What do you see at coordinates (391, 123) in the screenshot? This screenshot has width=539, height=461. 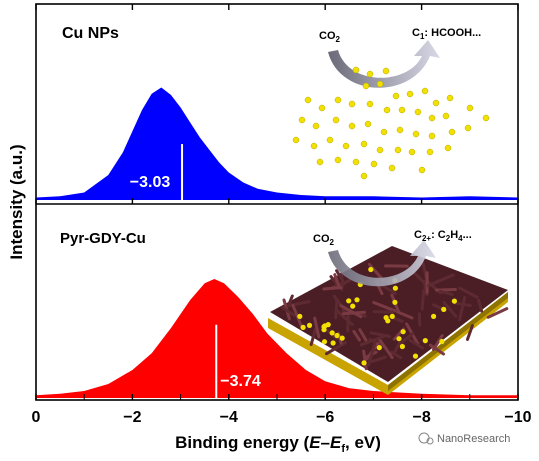 I see `cu-nanoparticles` at bounding box center [391, 123].